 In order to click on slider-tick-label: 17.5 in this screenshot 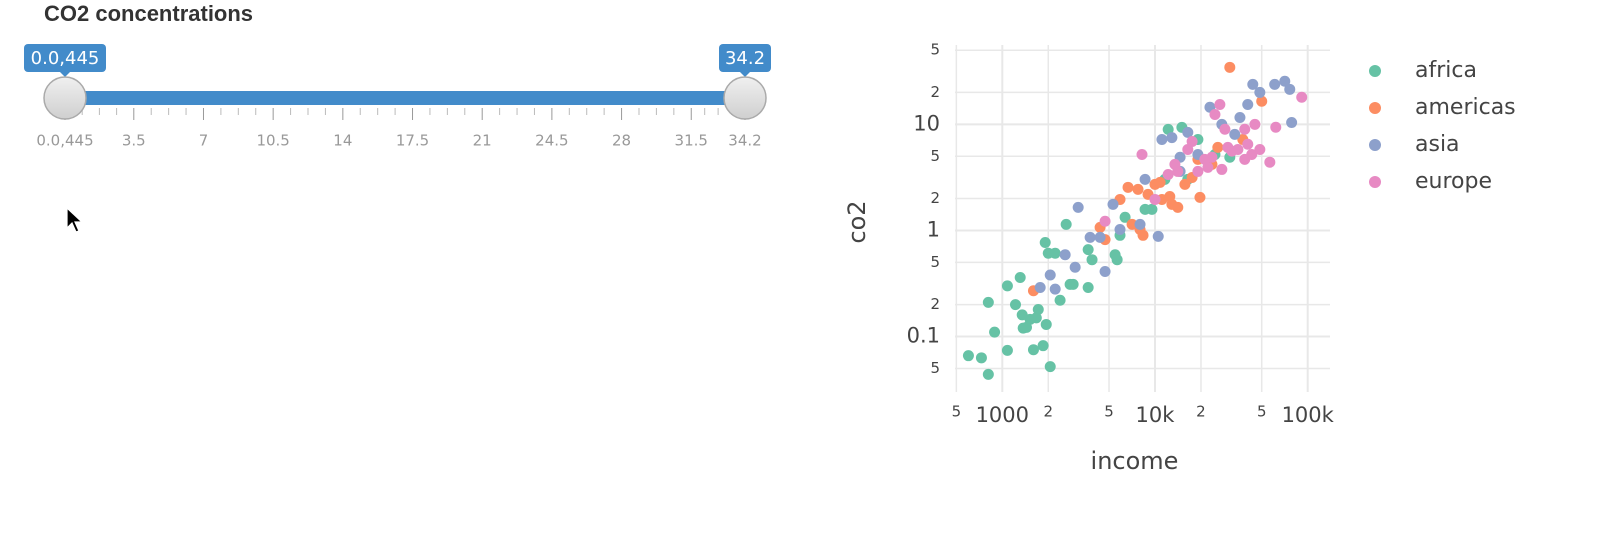, I will do `click(412, 141)`.